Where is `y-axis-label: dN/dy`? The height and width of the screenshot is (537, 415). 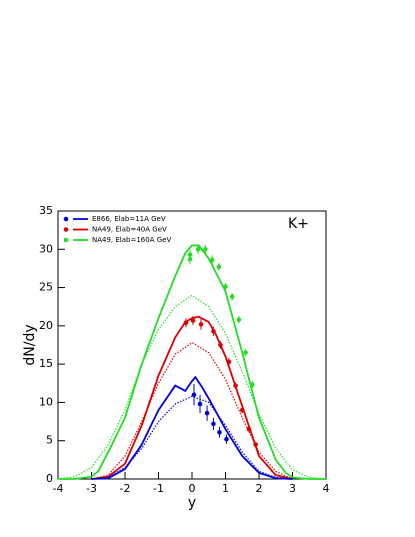 y-axis-label: dN/dy is located at coordinates (30, 344).